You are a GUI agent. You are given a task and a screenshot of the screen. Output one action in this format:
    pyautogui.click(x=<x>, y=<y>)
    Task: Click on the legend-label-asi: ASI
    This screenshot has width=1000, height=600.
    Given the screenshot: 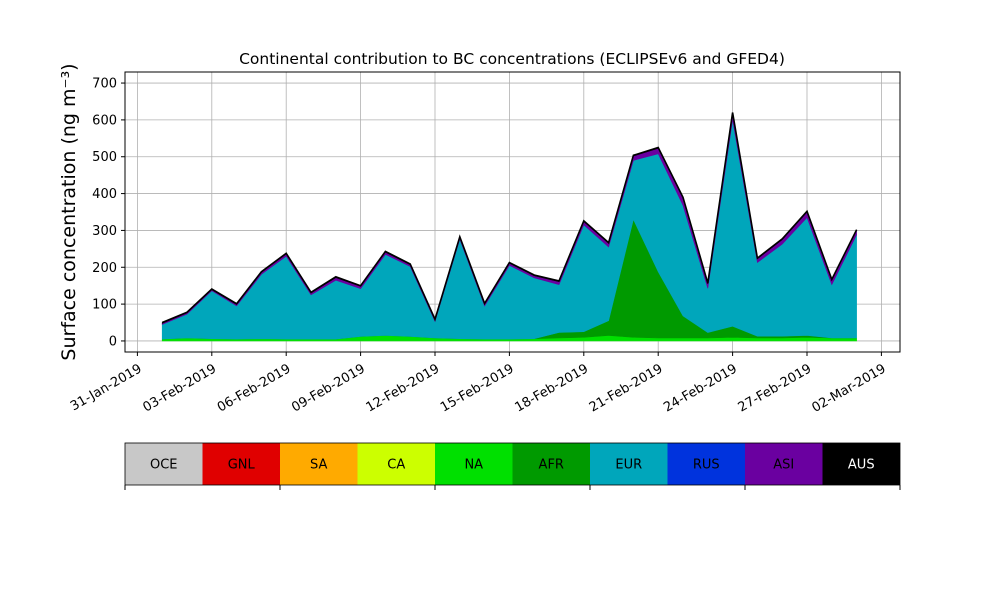 What is the action you would take?
    pyautogui.click(x=783, y=465)
    